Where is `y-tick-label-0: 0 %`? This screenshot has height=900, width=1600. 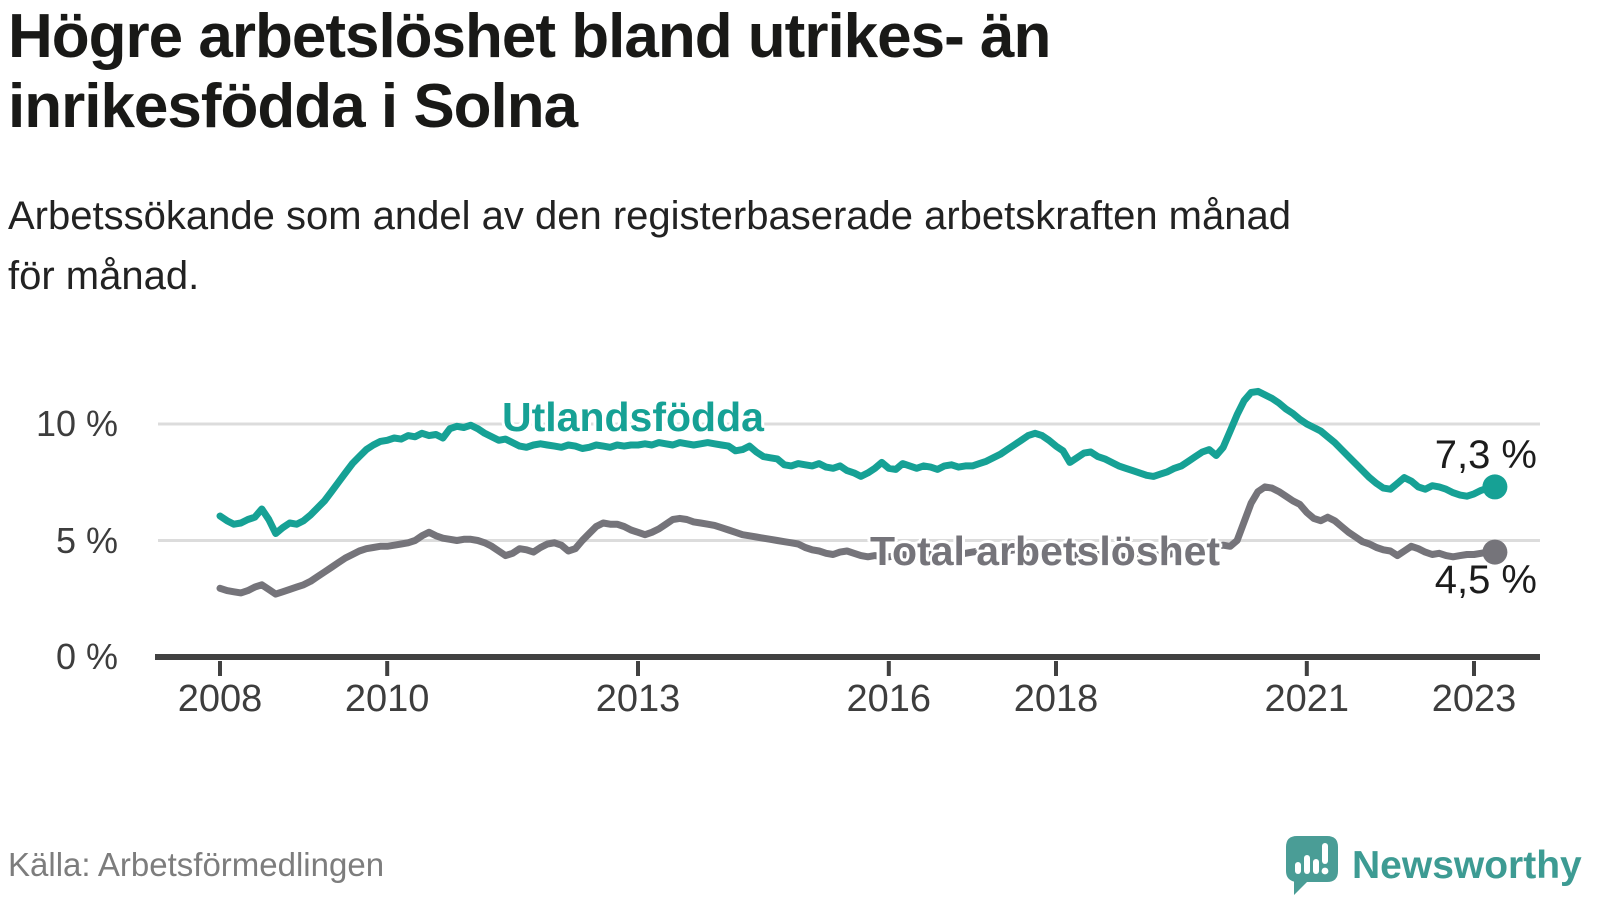
y-tick-label-0: 0 % is located at coordinates (86, 656).